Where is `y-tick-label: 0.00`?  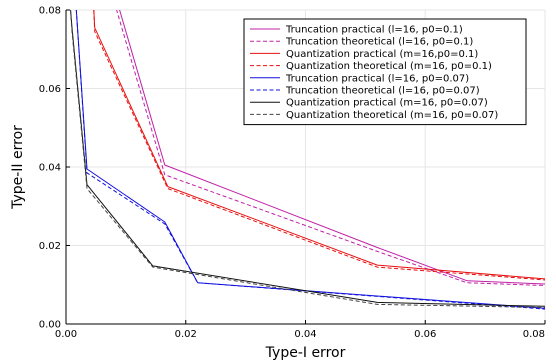 y-tick-label: 0.00 is located at coordinates (50, 325).